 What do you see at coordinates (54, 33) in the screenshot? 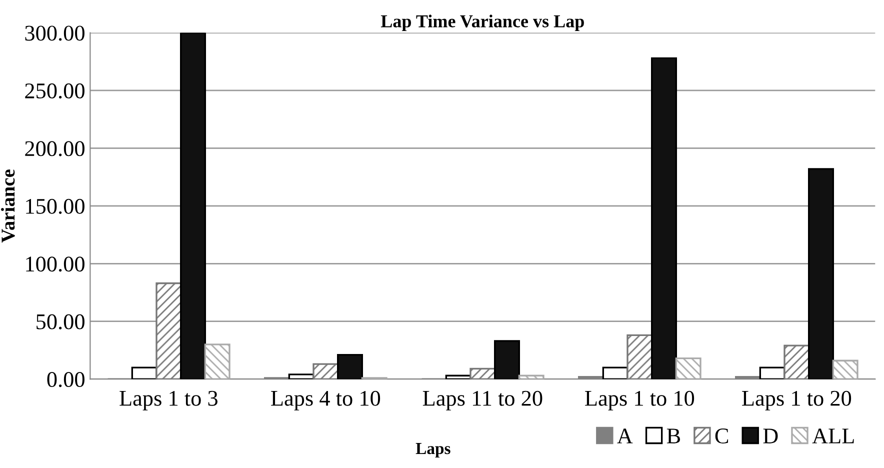
I see `y-tick-label: 300.00` at bounding box center [54, 33].